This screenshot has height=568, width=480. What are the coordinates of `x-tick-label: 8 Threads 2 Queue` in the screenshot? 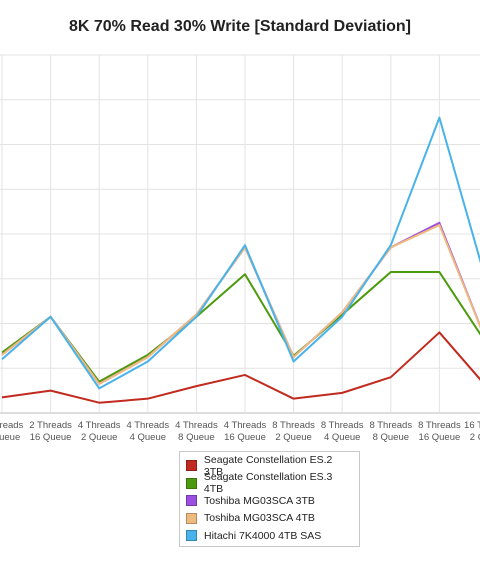 It's located at (293, 431).